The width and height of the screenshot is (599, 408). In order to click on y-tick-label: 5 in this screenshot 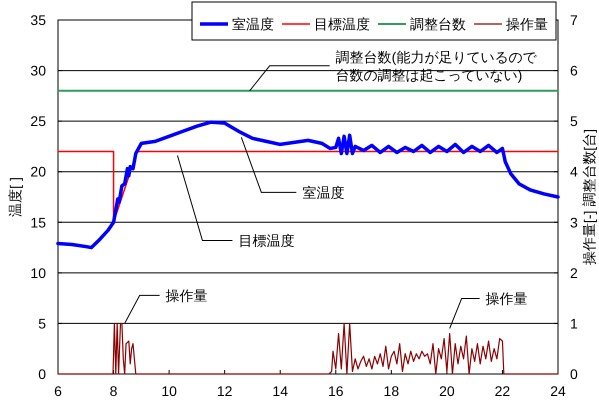, I will do `click(42, 323)`.